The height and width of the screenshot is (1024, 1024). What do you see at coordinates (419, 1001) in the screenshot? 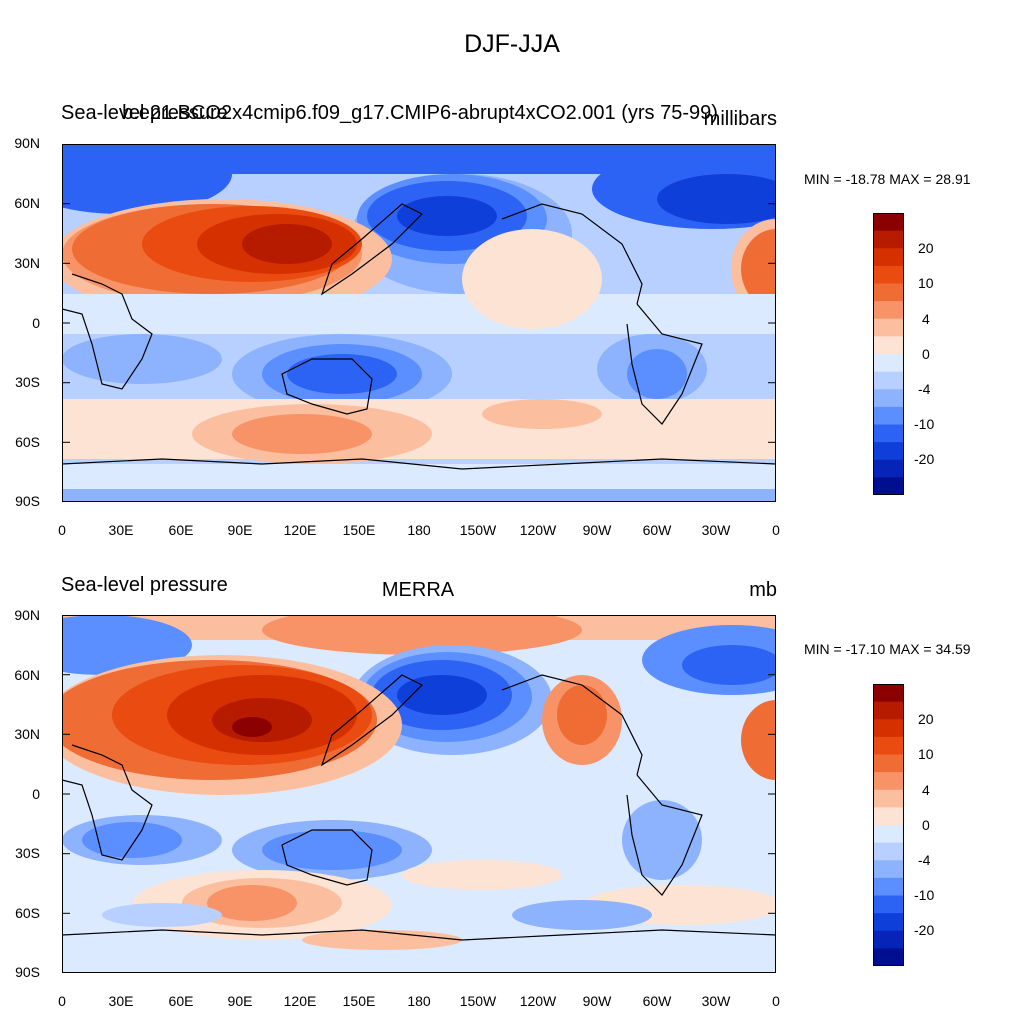
I see `panel2-lon-label: 180` at bounding box center [419, 1001].